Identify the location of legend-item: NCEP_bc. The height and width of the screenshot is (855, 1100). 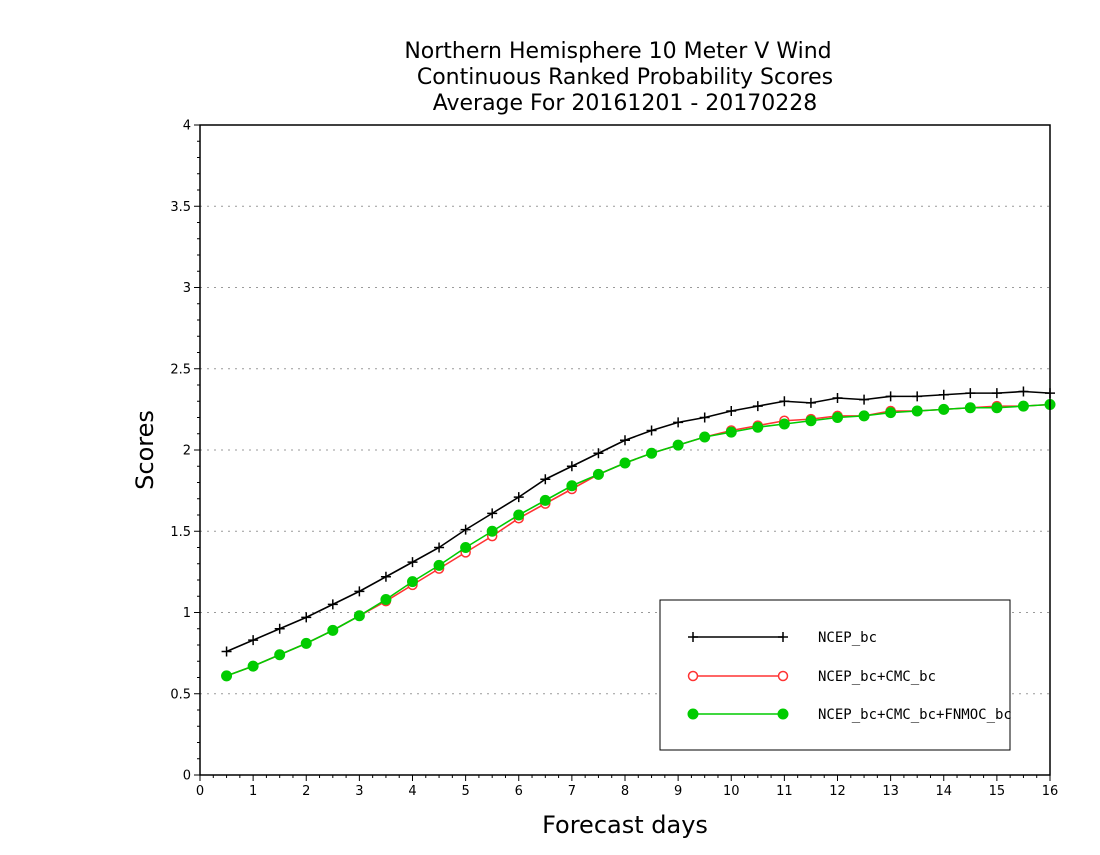
(782, 638).